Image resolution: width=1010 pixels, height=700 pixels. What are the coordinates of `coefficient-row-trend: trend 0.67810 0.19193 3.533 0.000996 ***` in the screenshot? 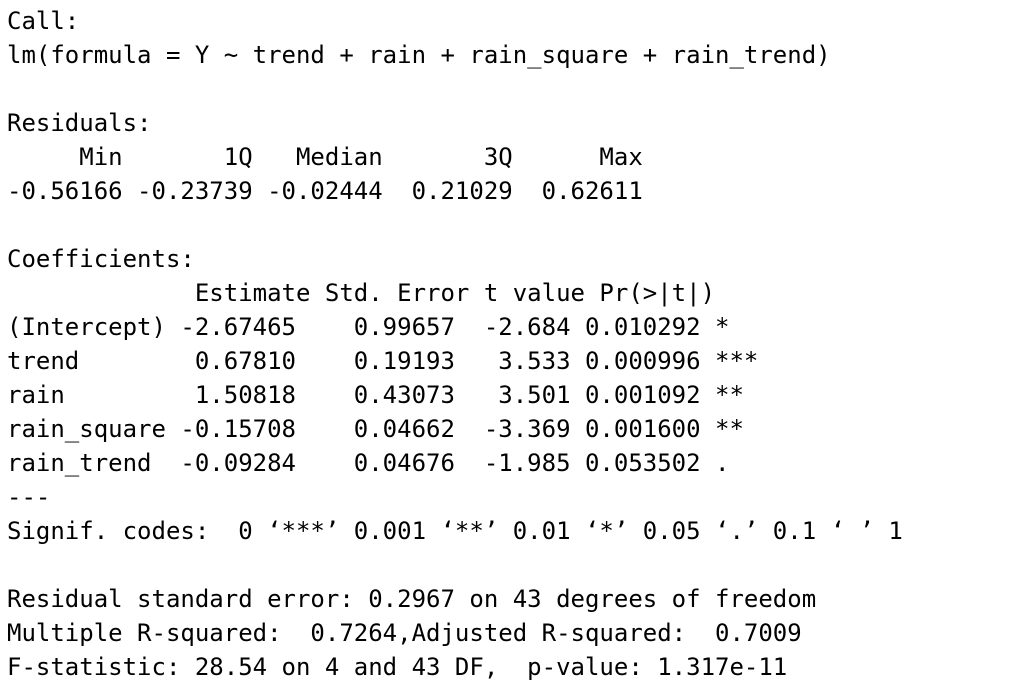 It's located at (383, 361).